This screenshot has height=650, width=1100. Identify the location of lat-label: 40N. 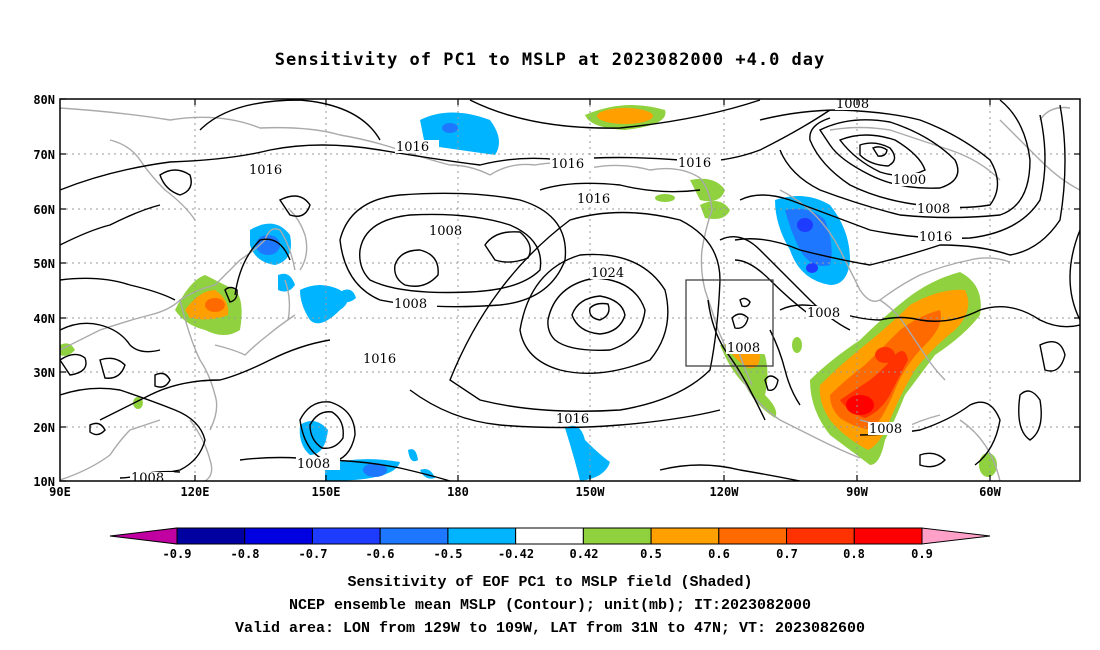
(44, 319).